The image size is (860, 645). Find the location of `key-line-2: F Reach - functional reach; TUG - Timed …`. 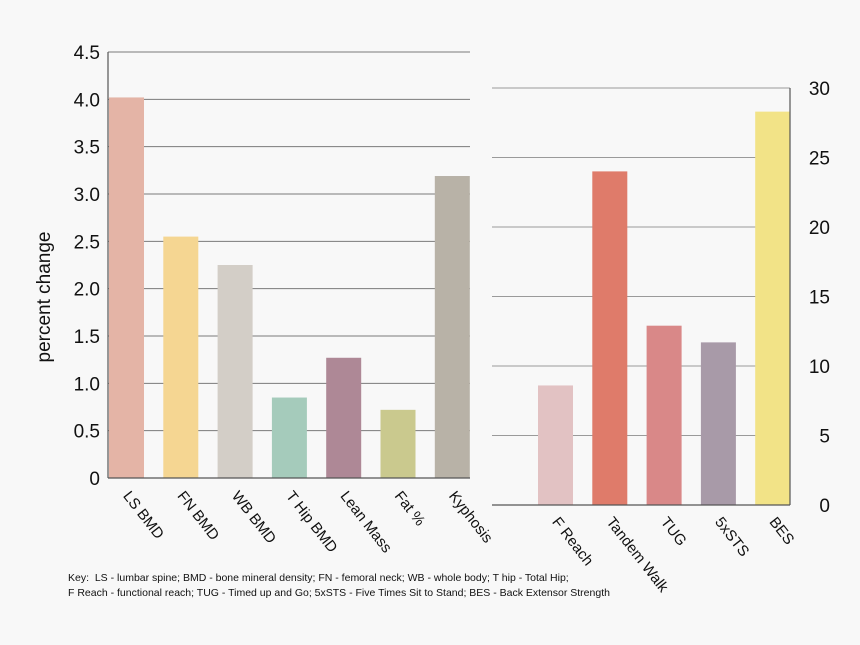

key-line-2: F Reach - functional reach; TUG - Timed … is located at coordinates (339, 592).